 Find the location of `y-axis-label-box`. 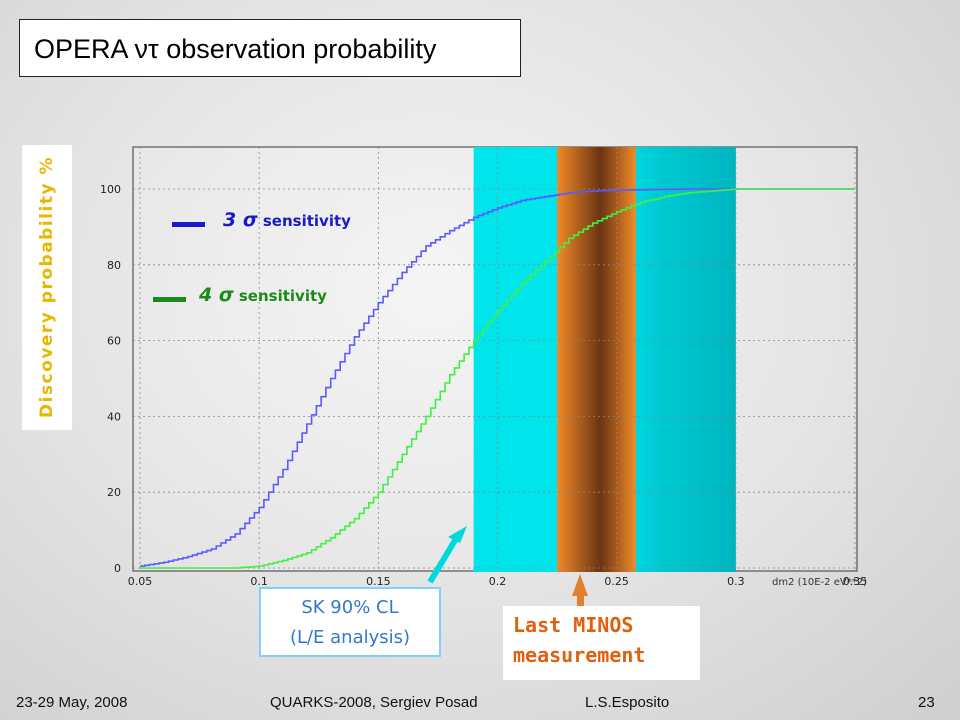

y-axis-label-box is located at coordinates (47, 287).